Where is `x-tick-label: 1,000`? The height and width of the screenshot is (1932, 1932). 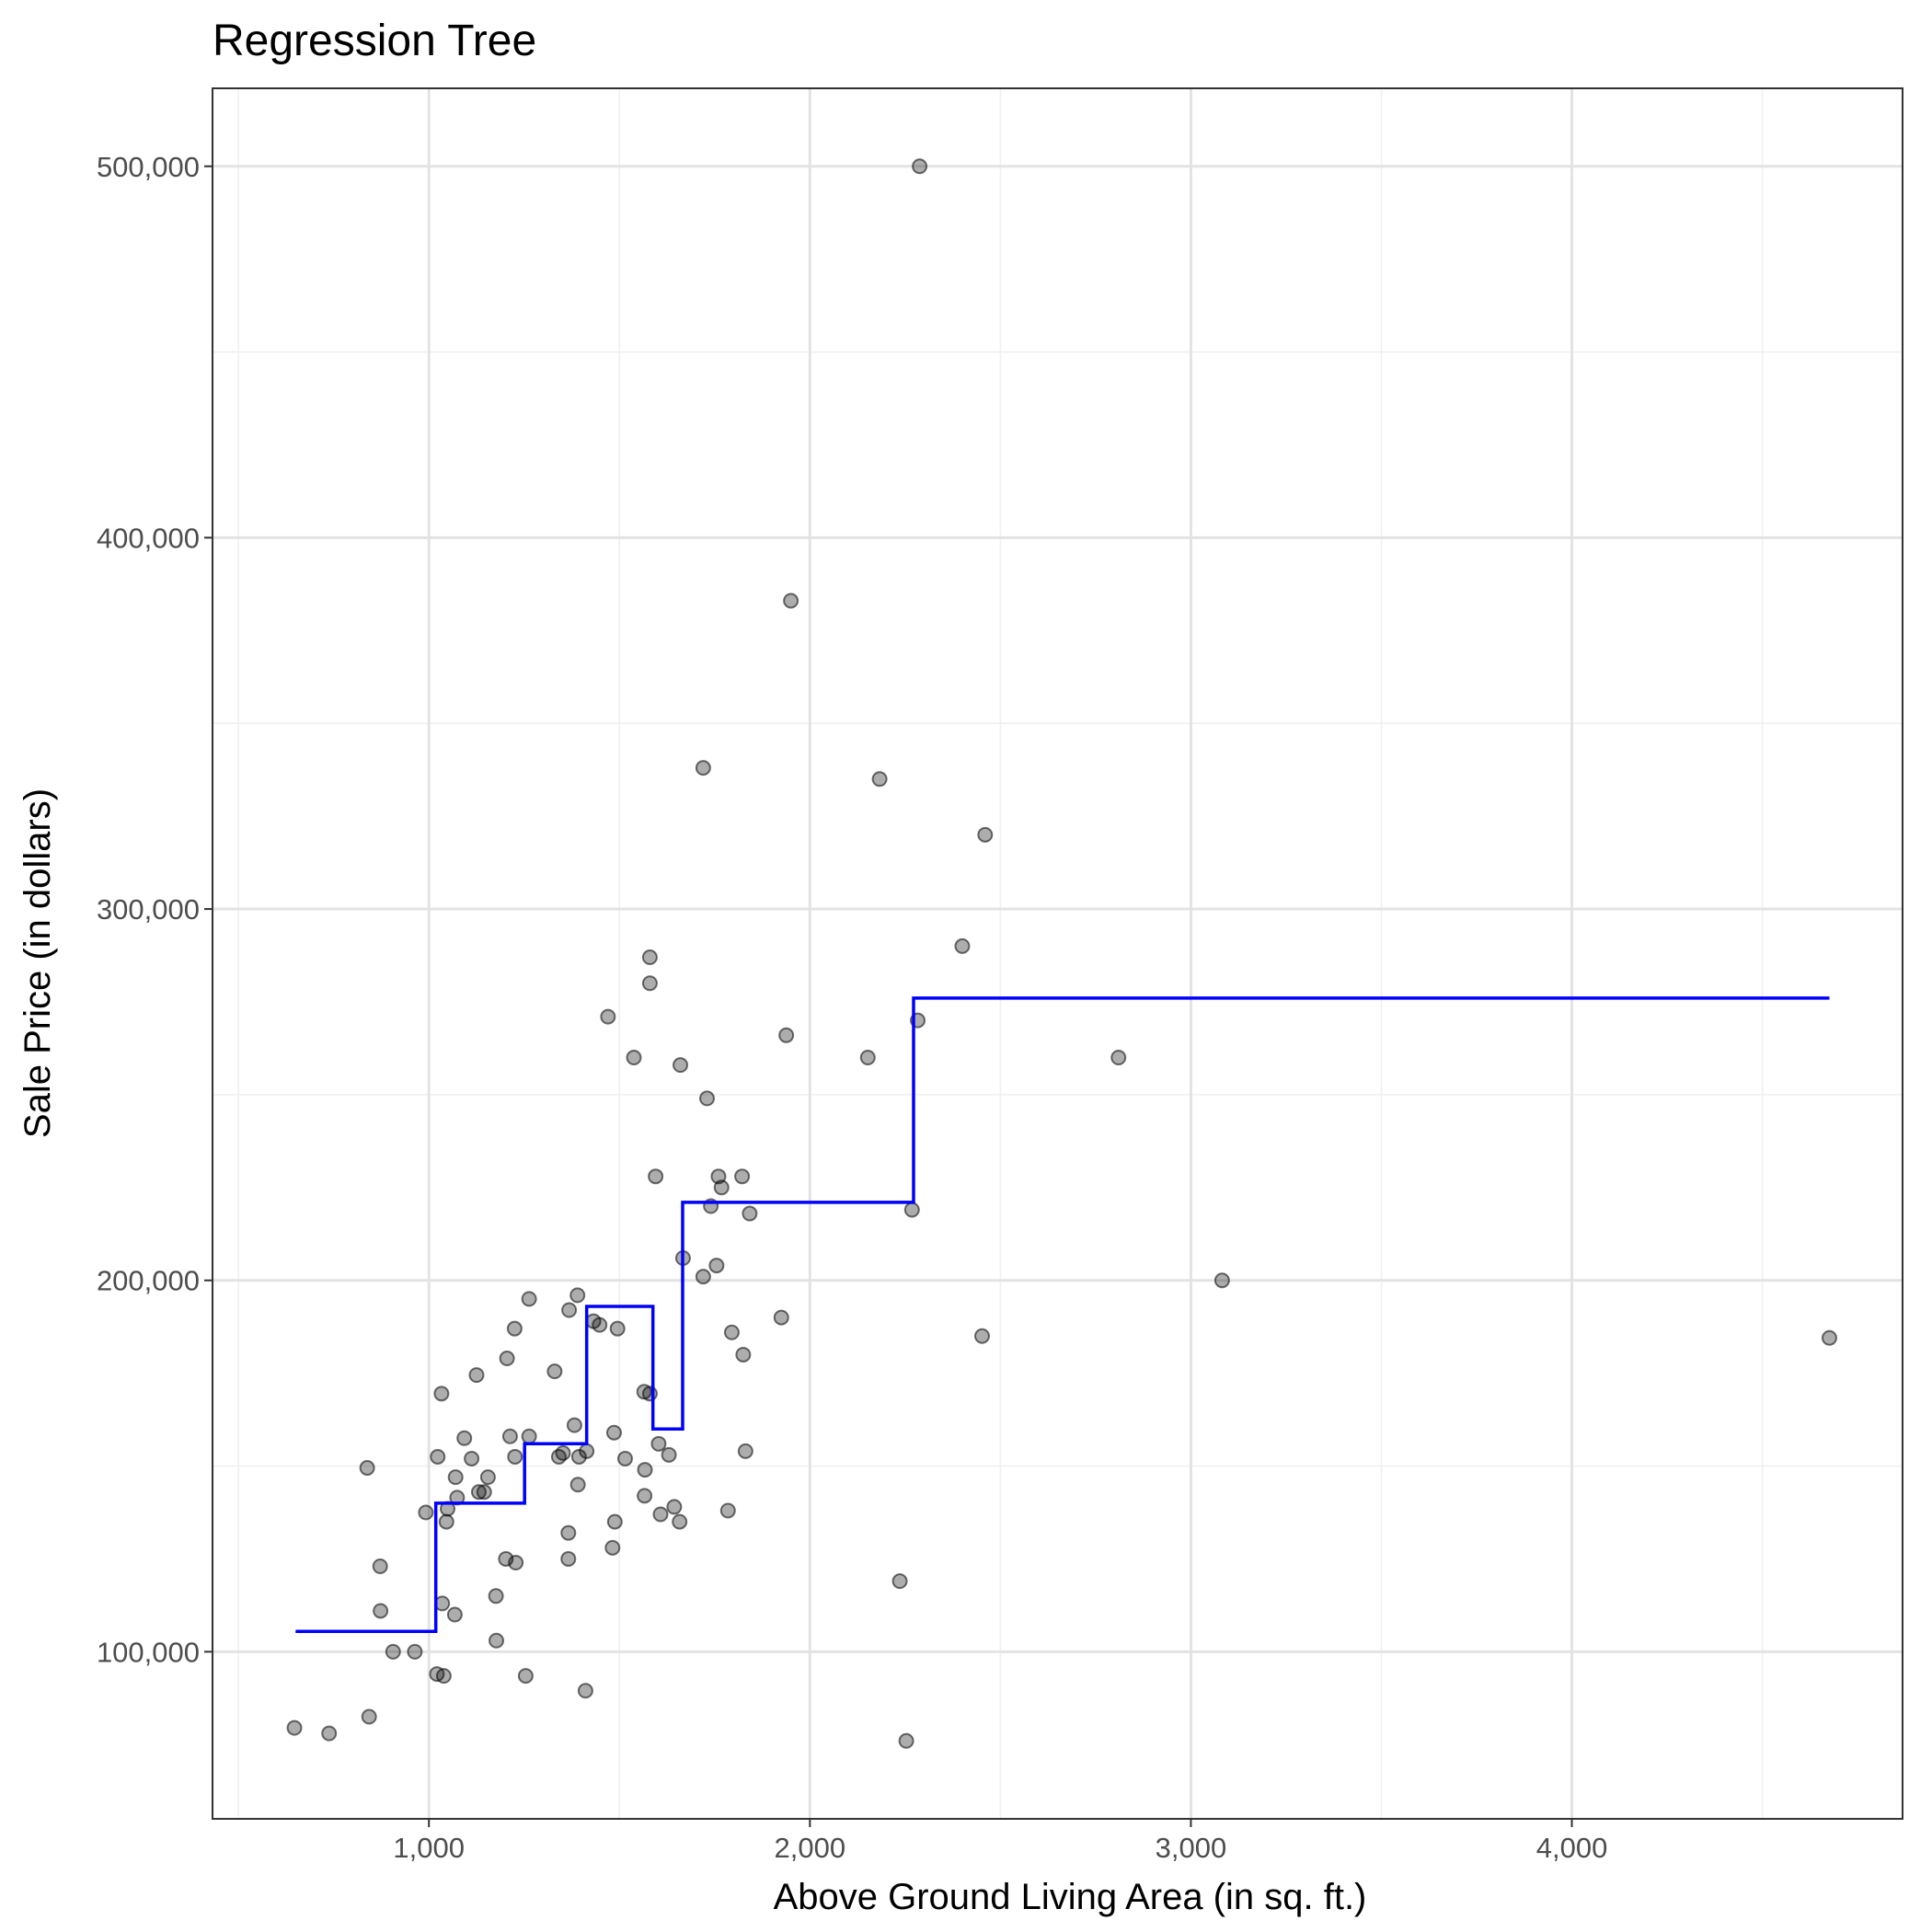 x-tick-label: 1,000 is located at coordinates (429, 1848).